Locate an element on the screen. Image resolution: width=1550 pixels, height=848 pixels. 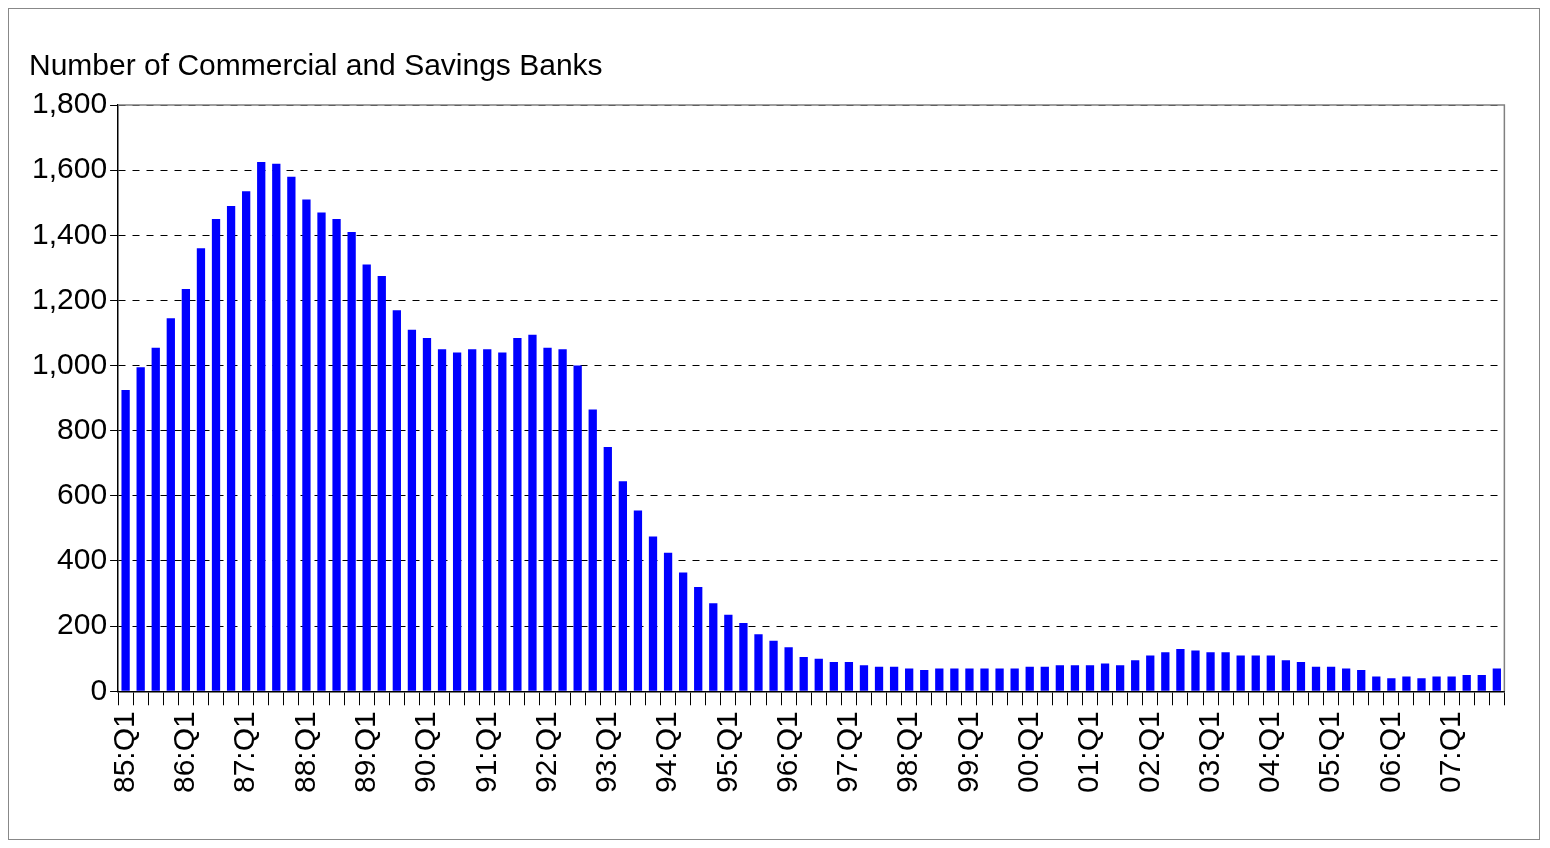
x-tick-label: 92:Q1 is located at coordinates (545, 752).